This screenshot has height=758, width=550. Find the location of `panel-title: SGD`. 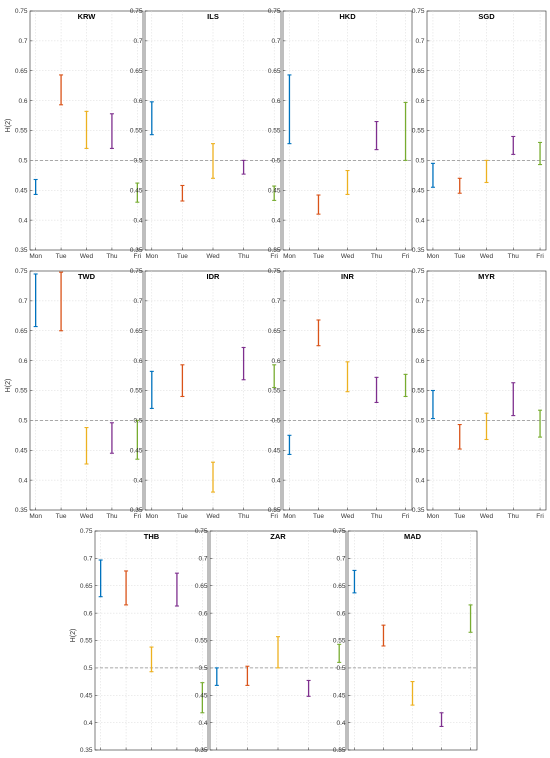

panel-title: SGD is located at coordinates (486, 16).